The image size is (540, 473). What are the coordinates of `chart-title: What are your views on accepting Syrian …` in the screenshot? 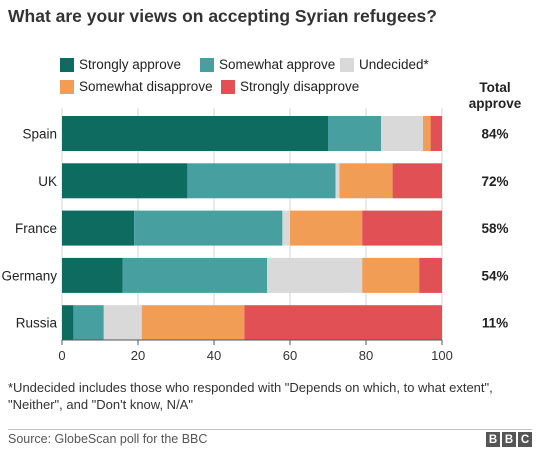 It's located at (222, 16).